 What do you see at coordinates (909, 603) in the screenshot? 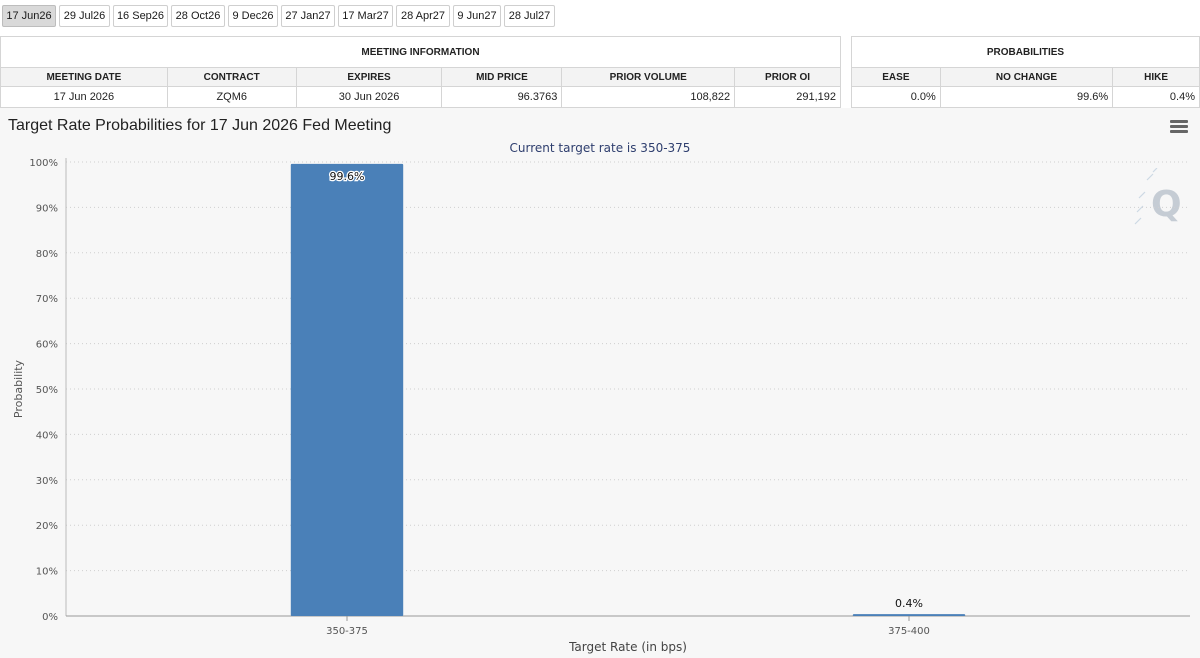
I see `data-label: 0.4%` at bounding box center [909, 603].